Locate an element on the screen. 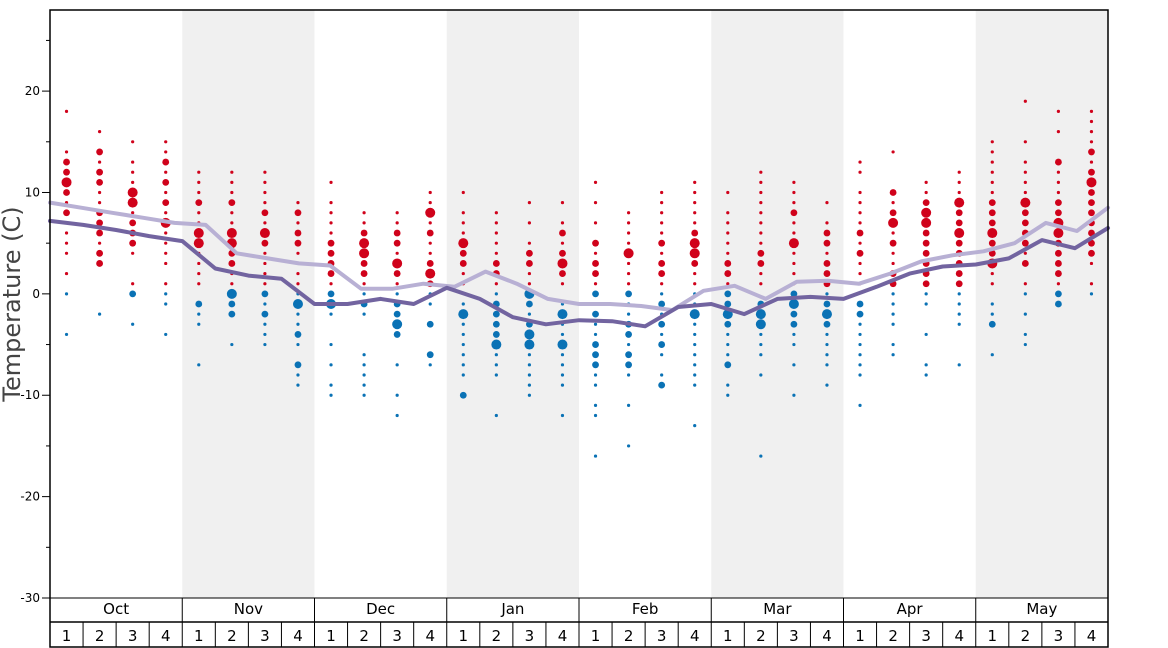 Image resolution: width=1168 pixels, height=648 pixels. week-label: 3 is located at coordinates (530, 636).